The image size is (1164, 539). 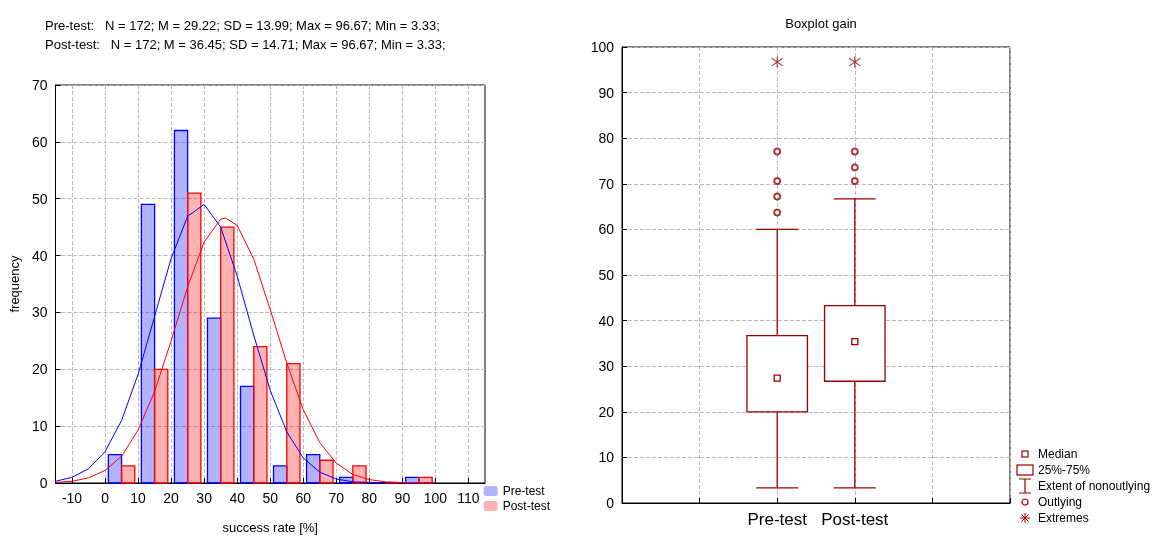 I want to click on text: Median, so click(x=1058, y=454).